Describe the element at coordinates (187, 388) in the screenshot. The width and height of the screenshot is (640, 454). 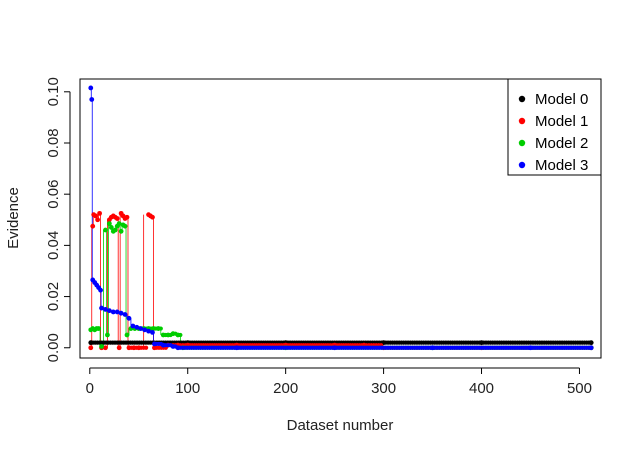
I see `x-tick-label: 100` at that location.